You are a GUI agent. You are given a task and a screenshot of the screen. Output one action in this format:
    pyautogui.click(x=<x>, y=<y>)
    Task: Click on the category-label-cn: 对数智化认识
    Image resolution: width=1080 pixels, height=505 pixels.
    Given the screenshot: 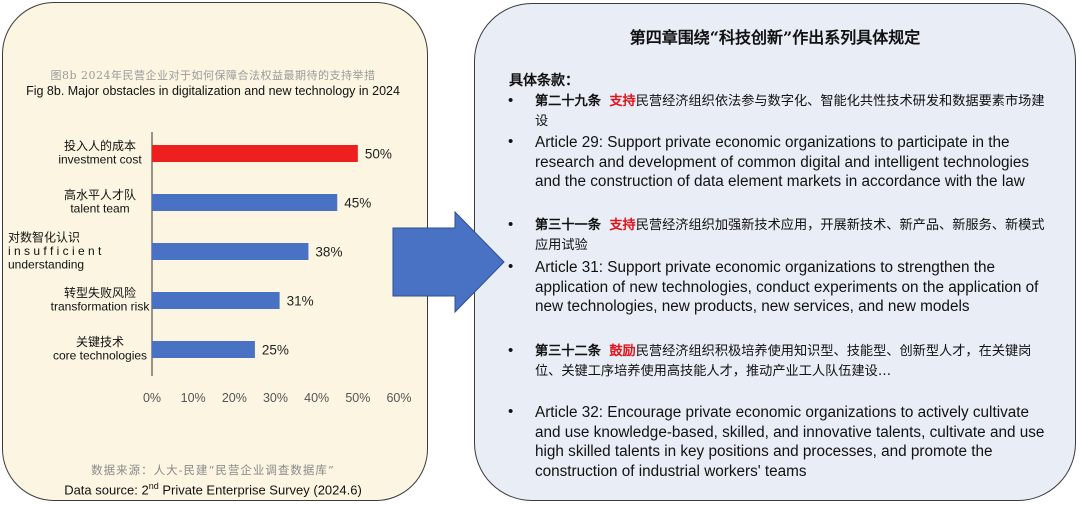 What is the action you would take?
    pyautogui.click(x=44, y=236)
    